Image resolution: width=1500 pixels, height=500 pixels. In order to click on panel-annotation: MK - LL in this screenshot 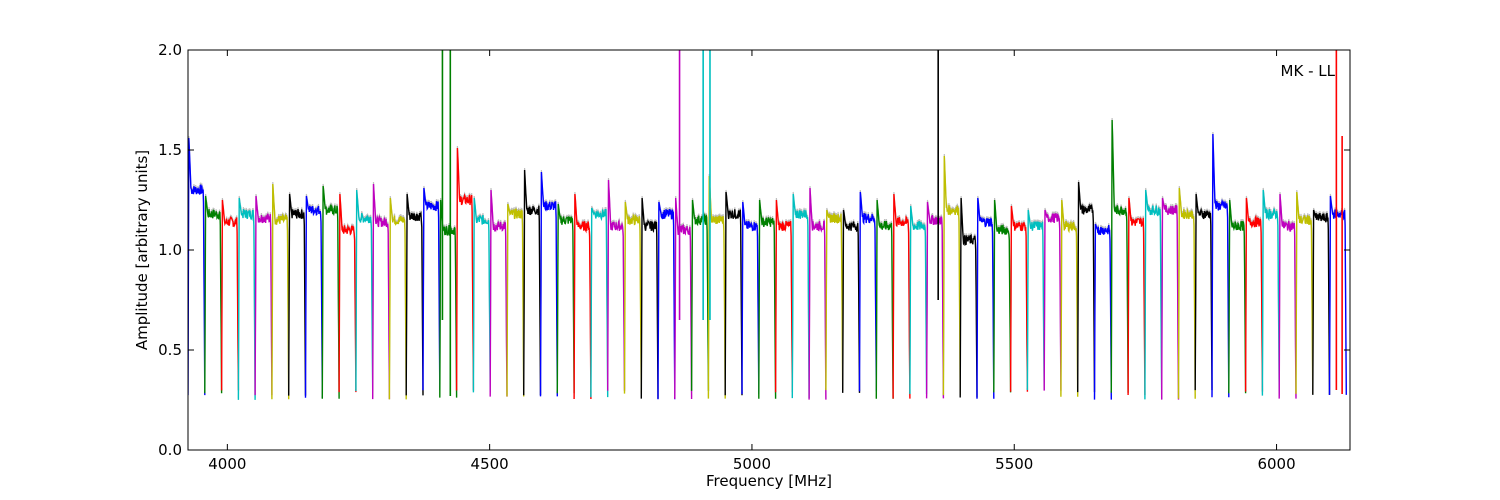, I will do `click(1308, 71)`.